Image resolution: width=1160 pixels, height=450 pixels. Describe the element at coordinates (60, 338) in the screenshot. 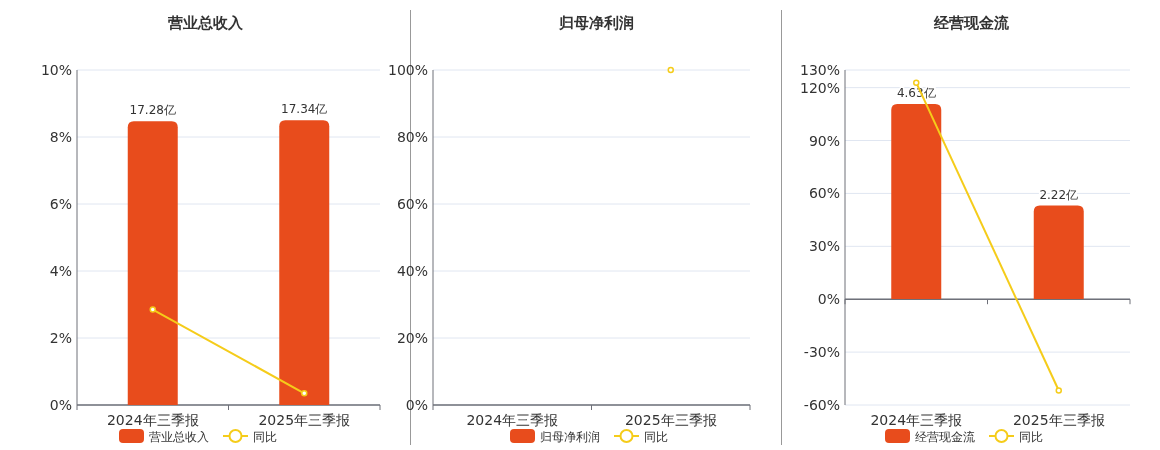

I see `y-tick-label: 2%` at that location.